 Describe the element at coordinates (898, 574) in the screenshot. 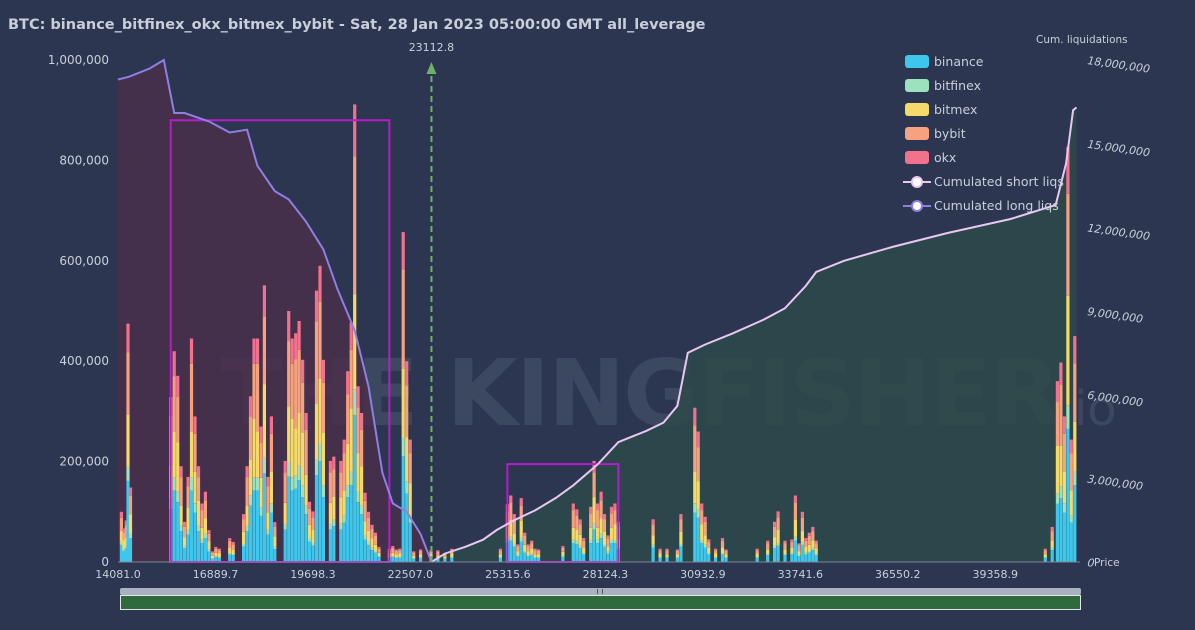

I see `x-tick-label: 36550.2` at that location.